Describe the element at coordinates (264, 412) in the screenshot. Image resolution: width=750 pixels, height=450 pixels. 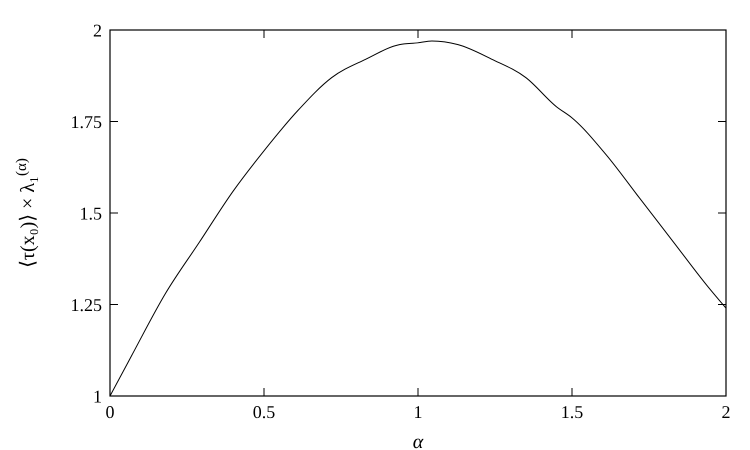
I see `x-tick-label: 0.5` at that location.